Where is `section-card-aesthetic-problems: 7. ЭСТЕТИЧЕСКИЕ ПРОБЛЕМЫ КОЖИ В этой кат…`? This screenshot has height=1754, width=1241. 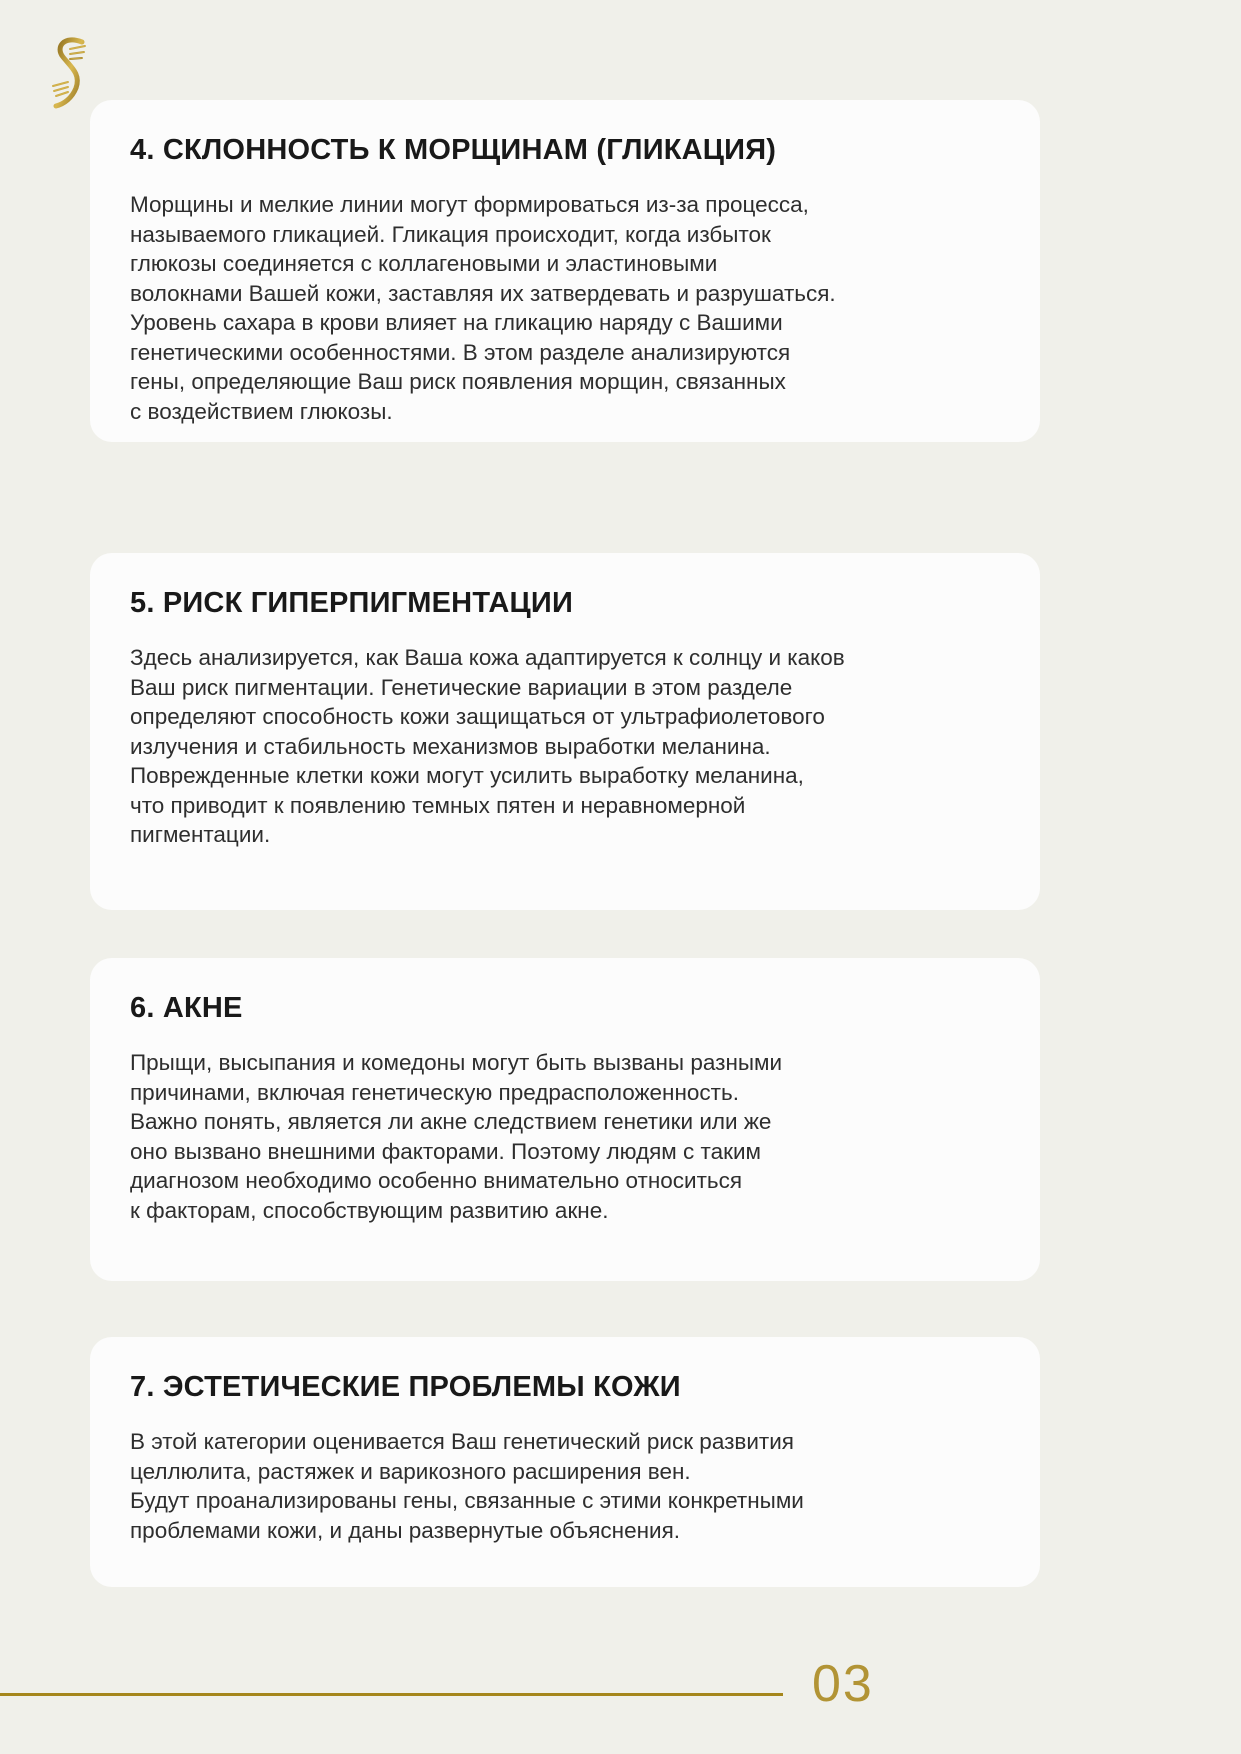 section-card-aesthetic-problems: 7. ЭСТЕТИЧЕСКИЕ ПРОБЛЕМЫ КОЖИ В этой кат… is located at coordinates (565, 1462).